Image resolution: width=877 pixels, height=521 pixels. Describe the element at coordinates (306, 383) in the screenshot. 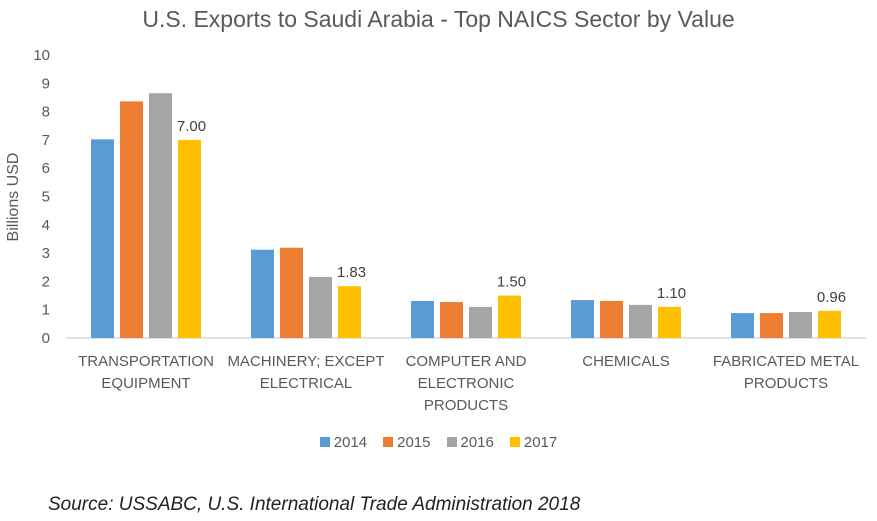

I see `category-label: ELECTRICAL` at that location.